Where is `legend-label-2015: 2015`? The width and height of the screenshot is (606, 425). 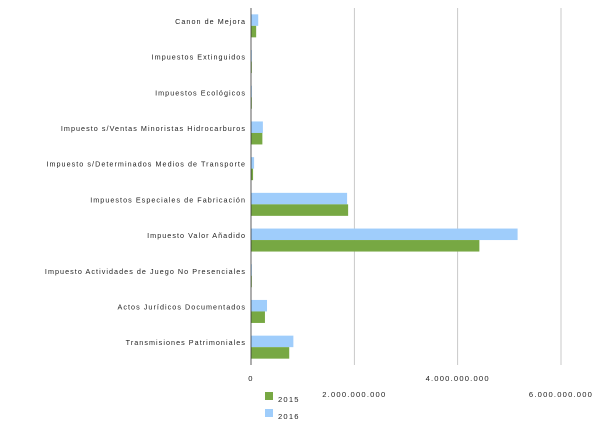
legend-label-2015: 2015 is located at coordinates (289, 399).